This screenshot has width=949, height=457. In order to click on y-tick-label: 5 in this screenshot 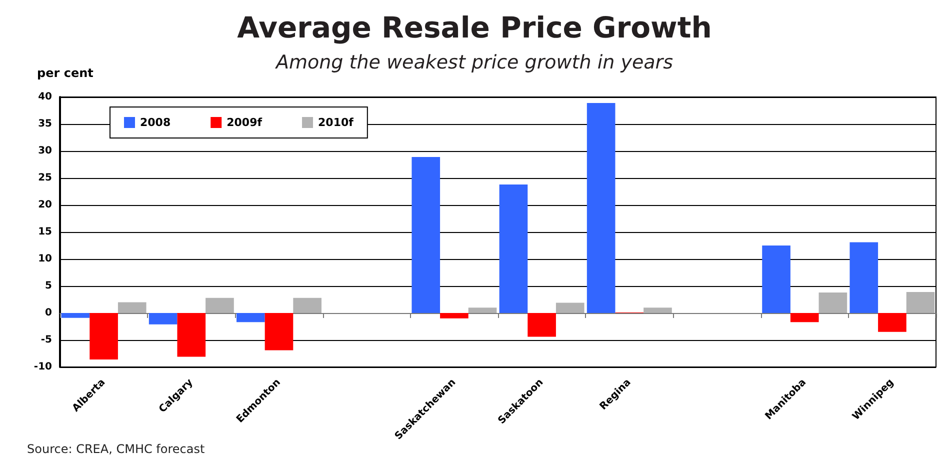, I will do `click(48, 286)`.